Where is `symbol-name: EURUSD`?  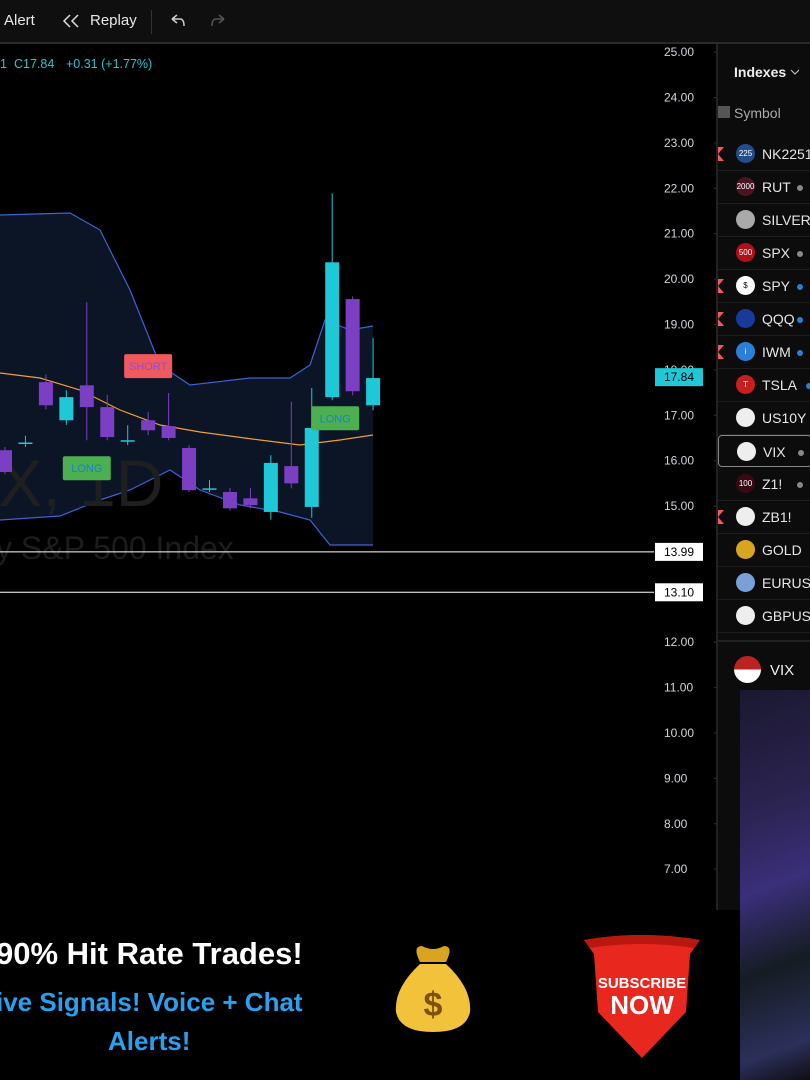 symbol-name: EURUSD is located at coordinates (786, 583).